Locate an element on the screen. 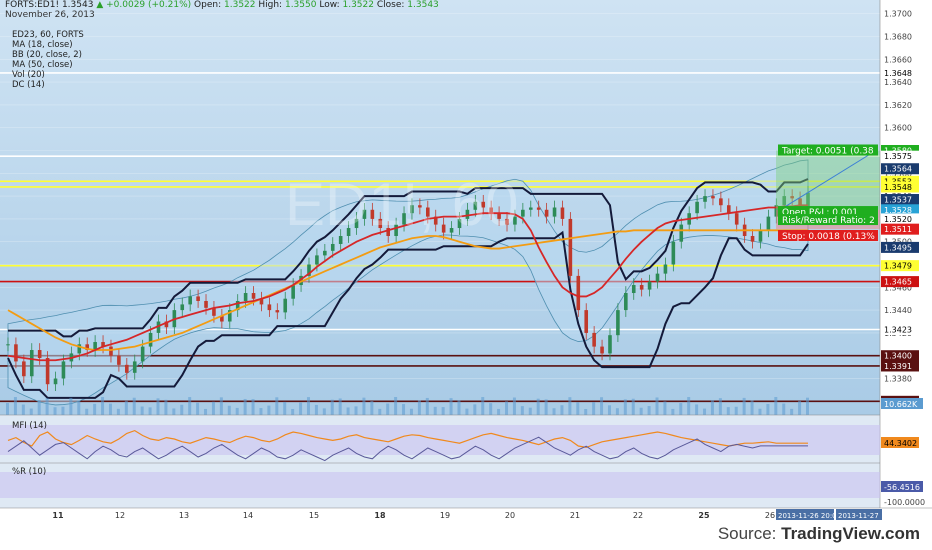 The image size is (932, 550). x-tick-label: 12 is located at coordinates (120, 515).